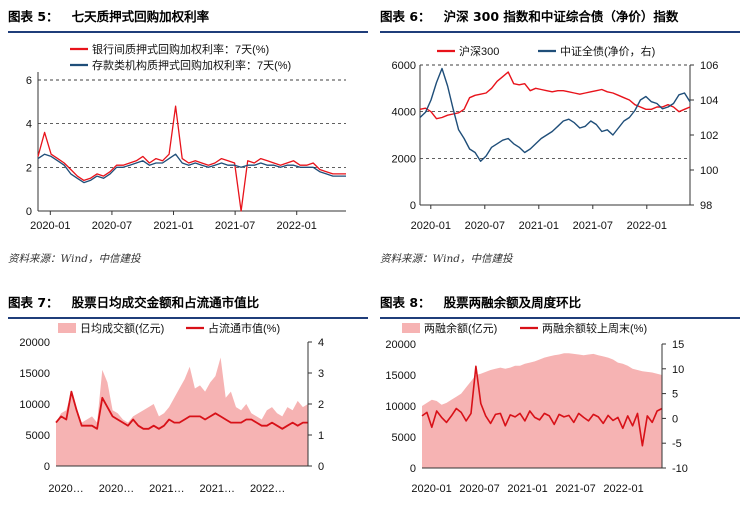  What do you see at coordinates (191, 65) in the screenshot?
I see `legend-label: 存款类机构质押式回购加权利率：7天(%)` at bounding box center [191, 65].